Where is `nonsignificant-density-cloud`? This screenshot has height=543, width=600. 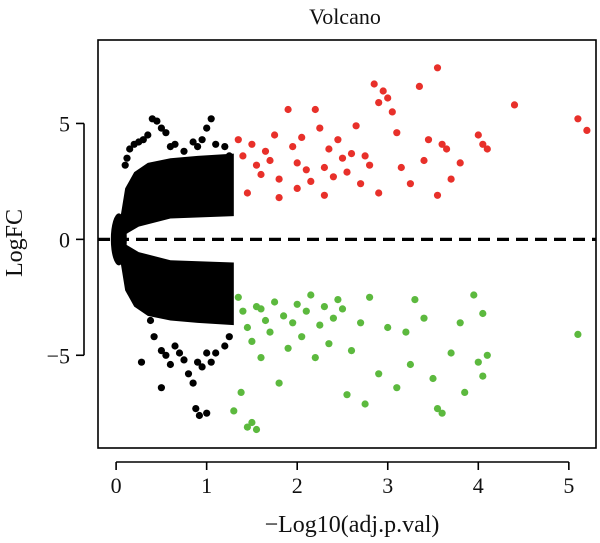
nonsignificant-density-cloud is located at coordinates (172, 239).